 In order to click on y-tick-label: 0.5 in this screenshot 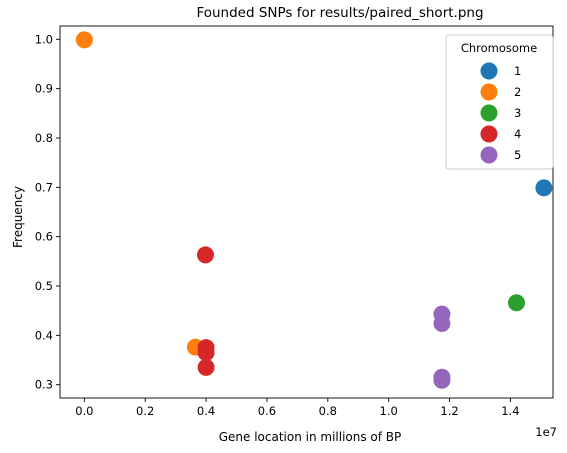, I will do `click(44, 286)`.